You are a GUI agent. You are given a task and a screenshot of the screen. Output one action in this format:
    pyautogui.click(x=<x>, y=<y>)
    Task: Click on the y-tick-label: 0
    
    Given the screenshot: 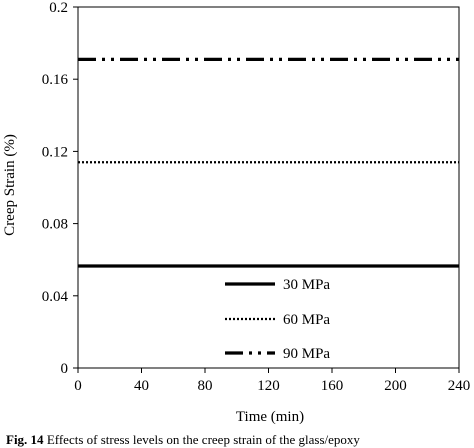 What is the action you would take?
    pyautogui.click(x=65, y=369)
    